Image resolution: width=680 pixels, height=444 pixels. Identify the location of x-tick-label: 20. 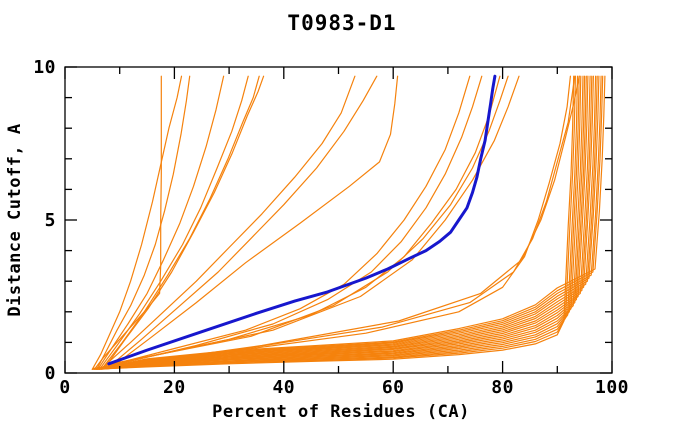
(174, 387).